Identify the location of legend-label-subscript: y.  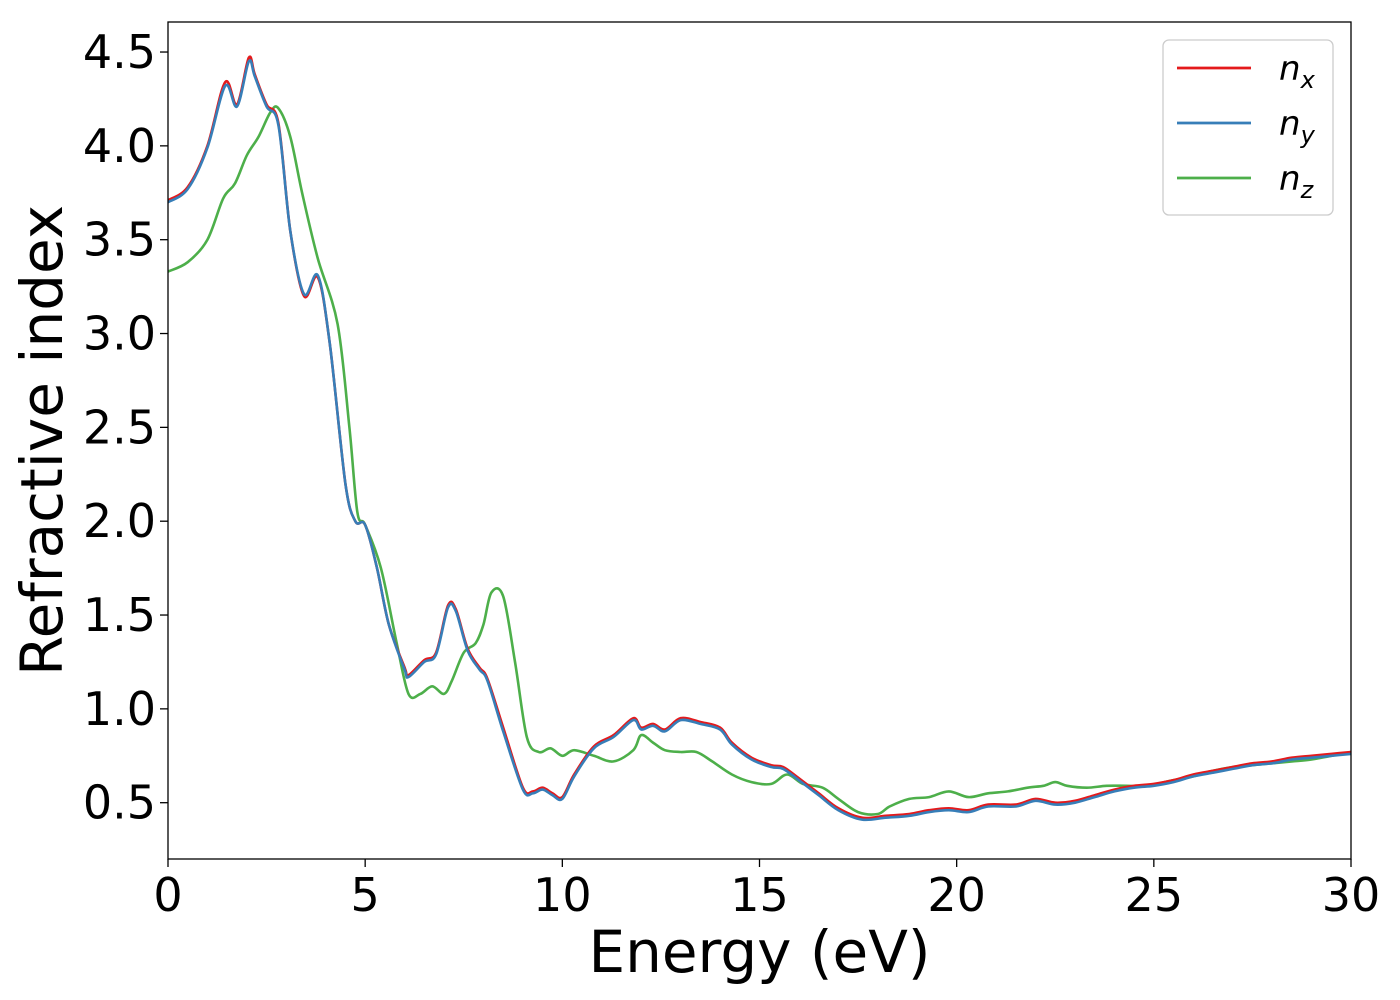
(1308, 135).